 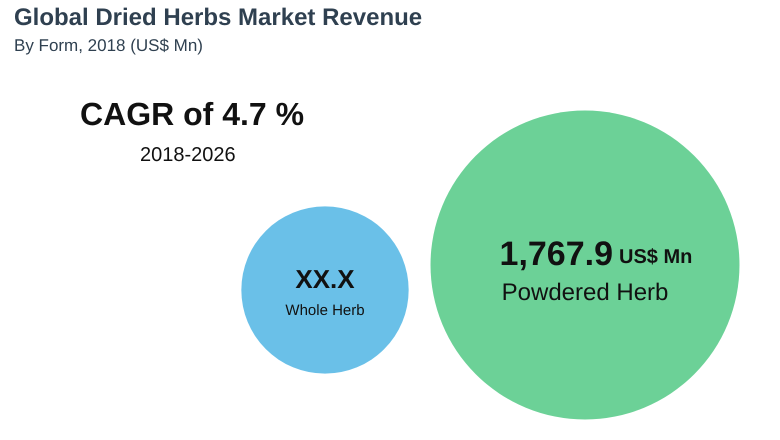 What do you see at coordinates (325, 279) in the screenshot?
I see `data-label: XX.X` at bounding box center [325, 279].